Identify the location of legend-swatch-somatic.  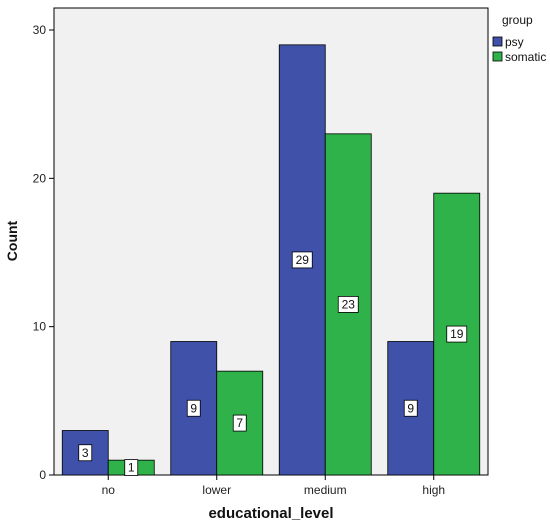
(497, 56).